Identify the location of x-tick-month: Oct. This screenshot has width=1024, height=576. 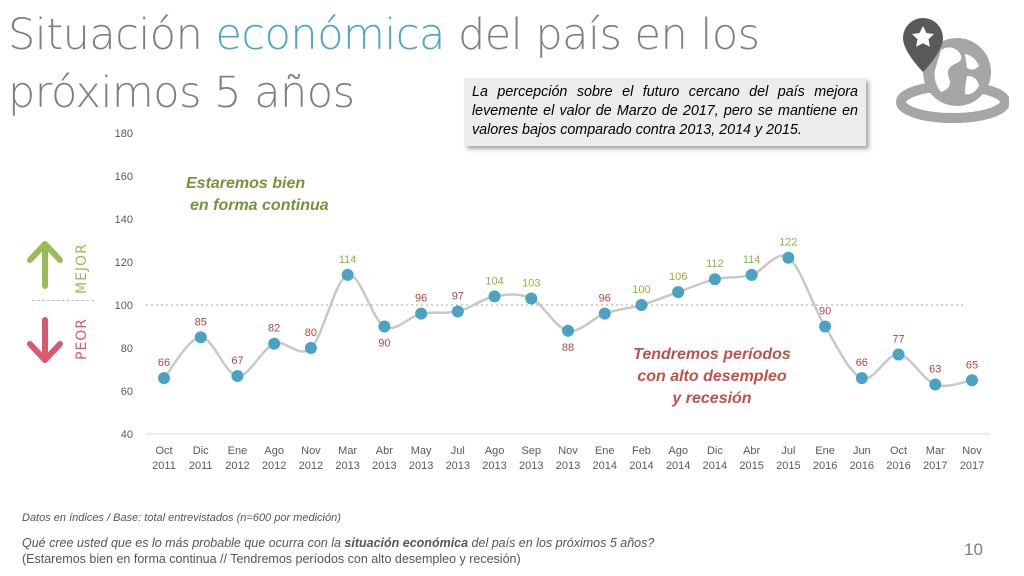
(898, 451).